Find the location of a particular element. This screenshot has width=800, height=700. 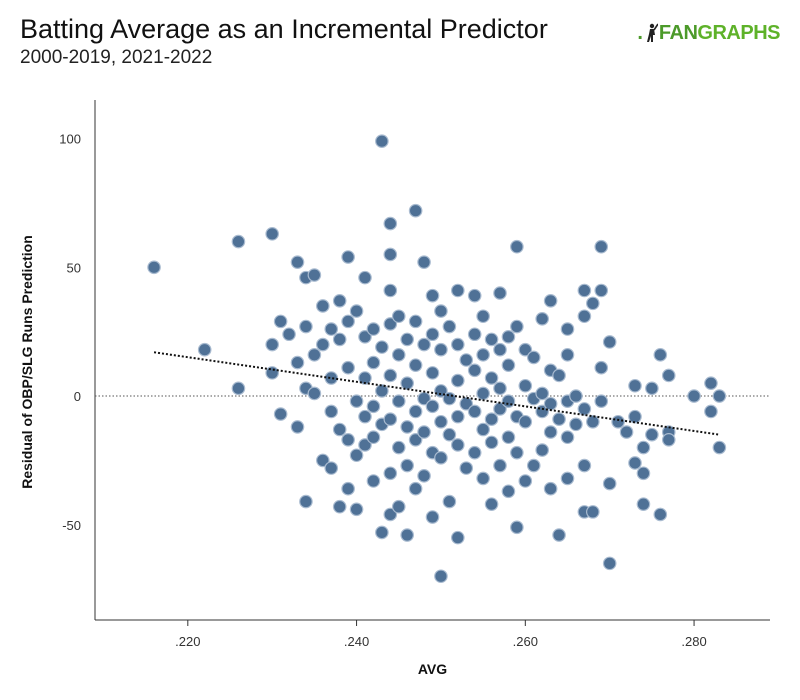

x-tick-label: .260 is located at coordinates (525, 641).